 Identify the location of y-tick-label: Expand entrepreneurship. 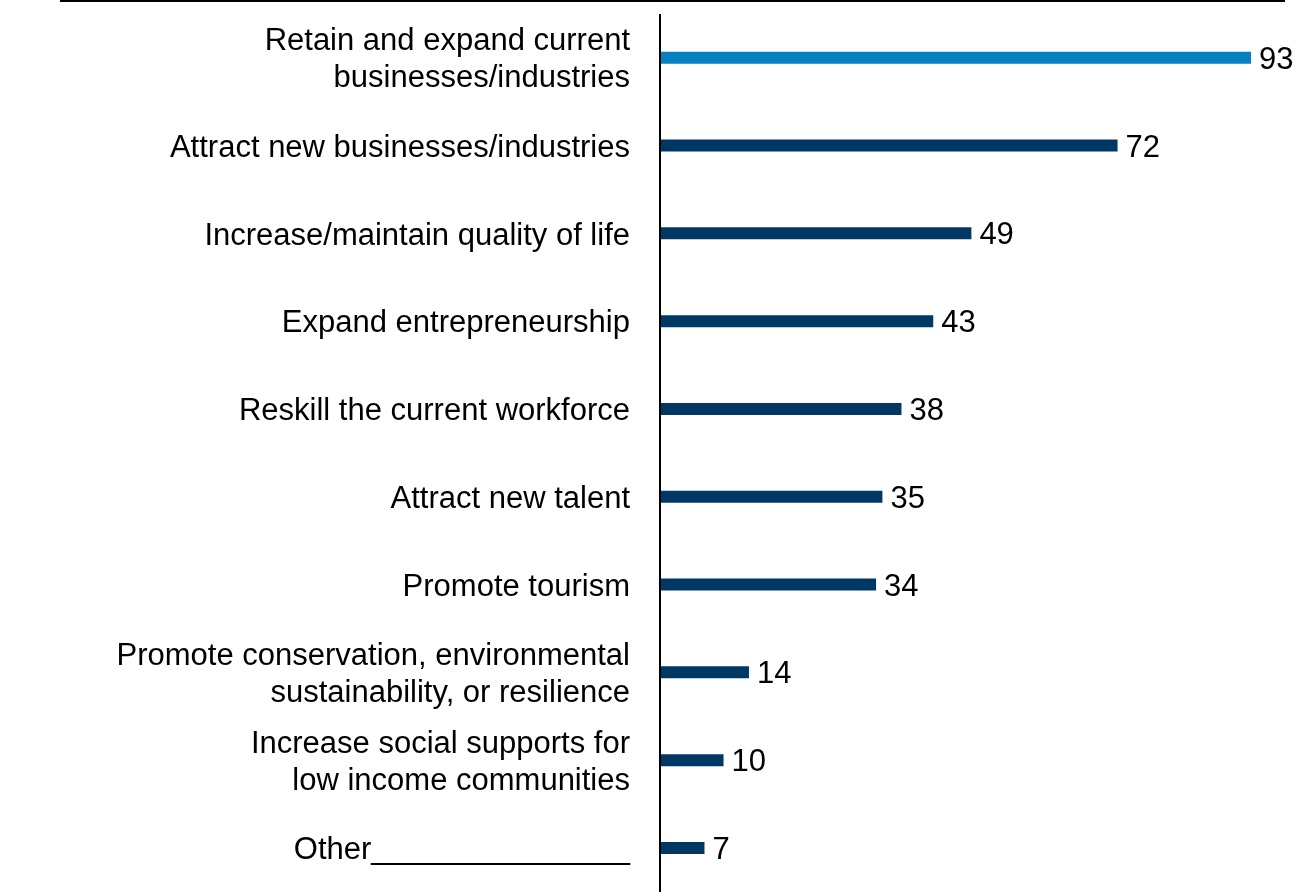
(455, 321).